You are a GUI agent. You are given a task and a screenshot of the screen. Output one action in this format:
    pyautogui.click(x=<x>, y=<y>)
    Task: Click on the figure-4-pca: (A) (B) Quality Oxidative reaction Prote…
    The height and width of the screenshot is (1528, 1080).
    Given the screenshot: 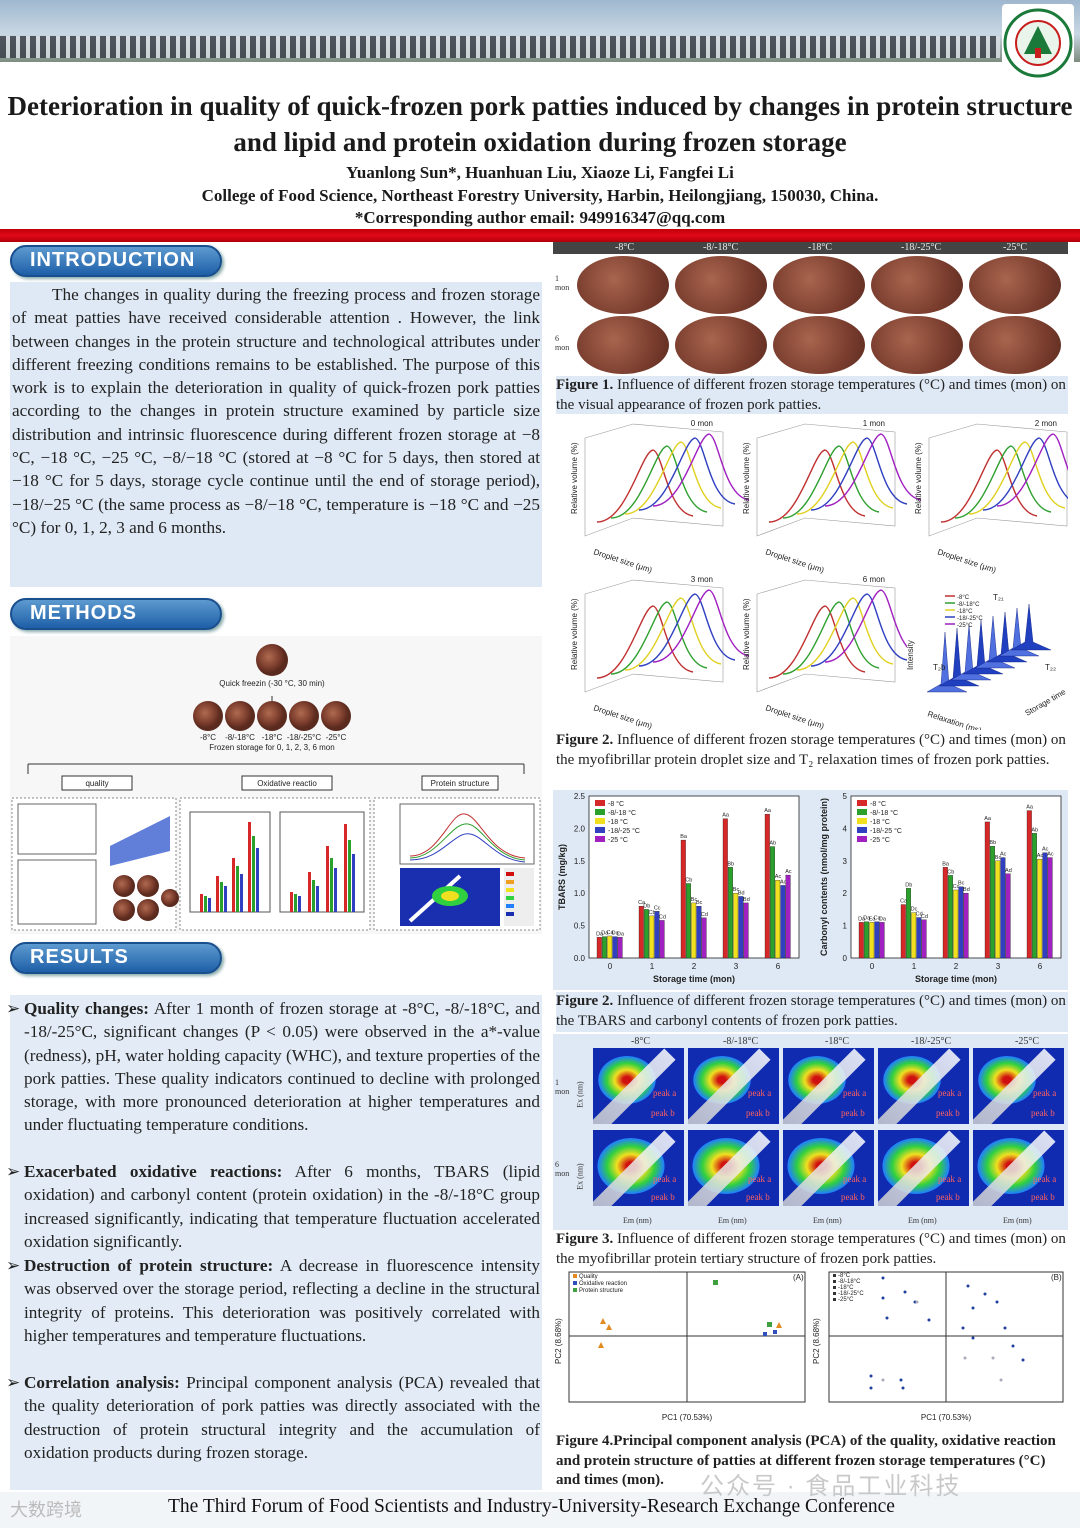 What is the action you would take?
    pyautogui.click(x=810, y=1348)
    